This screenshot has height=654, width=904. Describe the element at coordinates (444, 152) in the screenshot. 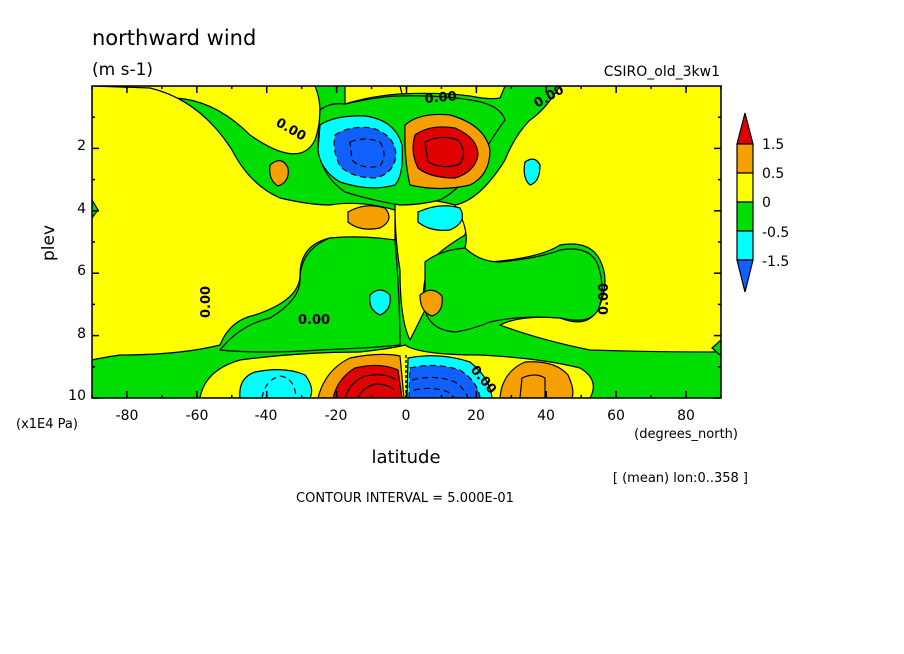

I see `upper-positive-contour` at that location.